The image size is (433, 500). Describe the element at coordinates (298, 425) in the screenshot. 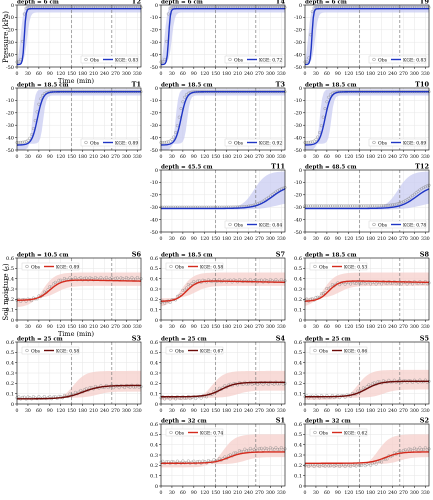

I see `y-tick-label: 0.6` at that location.